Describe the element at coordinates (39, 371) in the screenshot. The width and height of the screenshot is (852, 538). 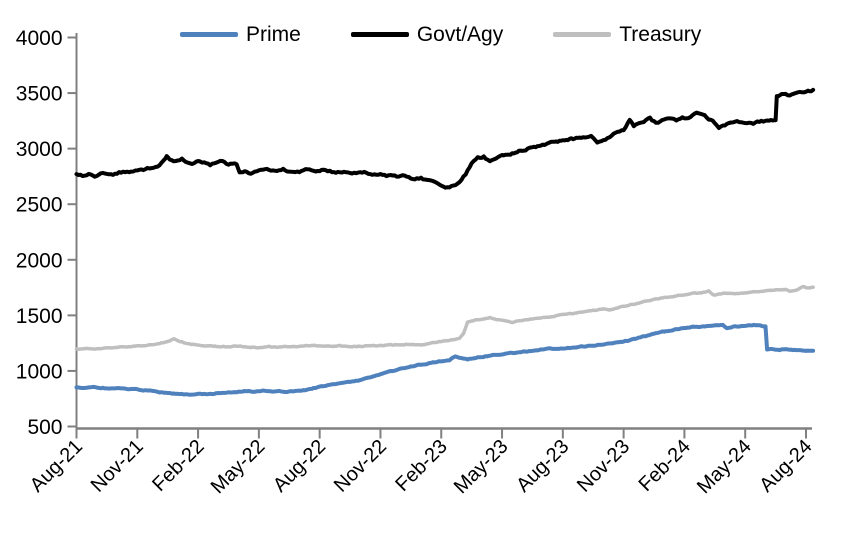
I see `y-axis-label: 1000` at that location.